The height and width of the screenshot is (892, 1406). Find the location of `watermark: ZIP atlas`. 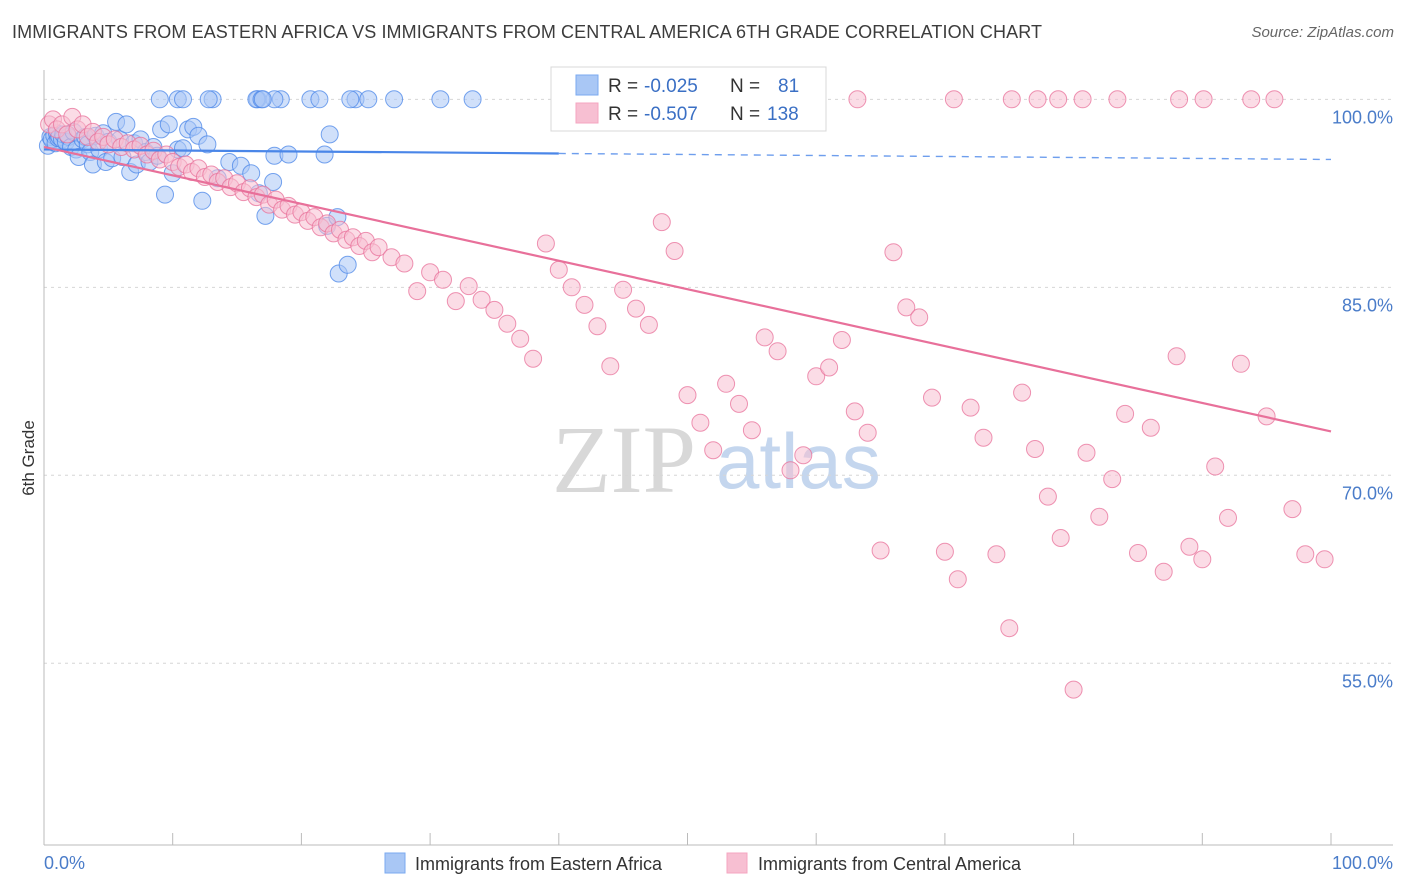

watermark: ZIP atlas is located at coordinates (716, 459).